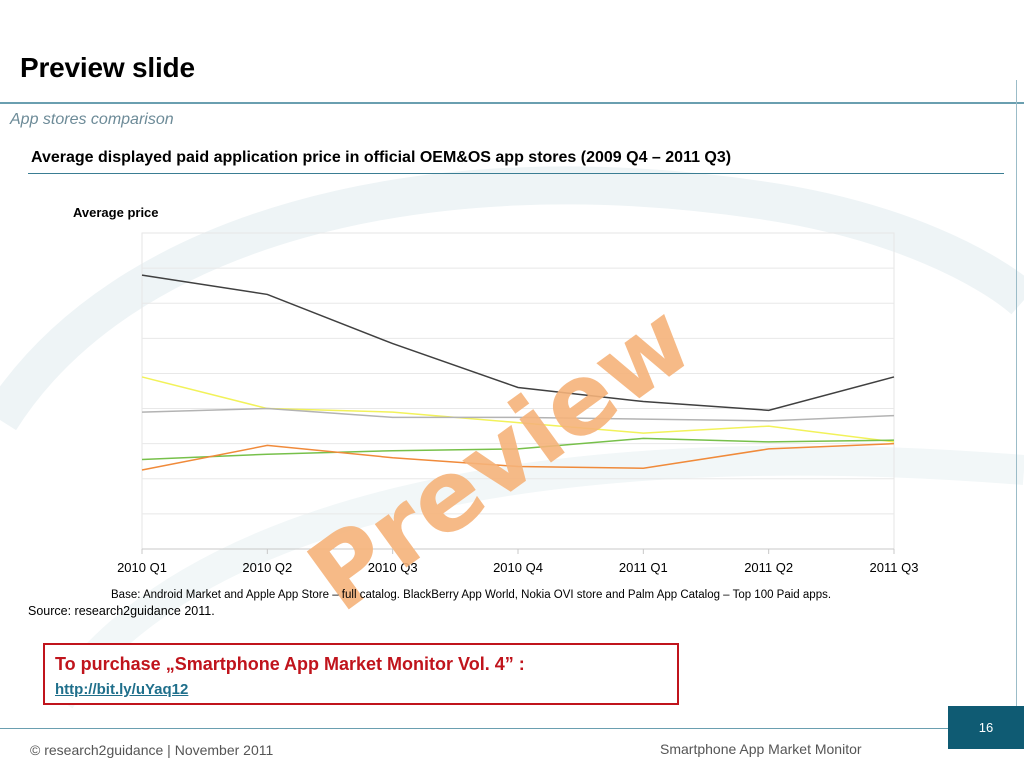 The image size is (1024, 768). What do you see at coordinates (768, 567) in the screenshot?
I see `x-tick-label: 2011 Q2` at bounding box center [768, 567].